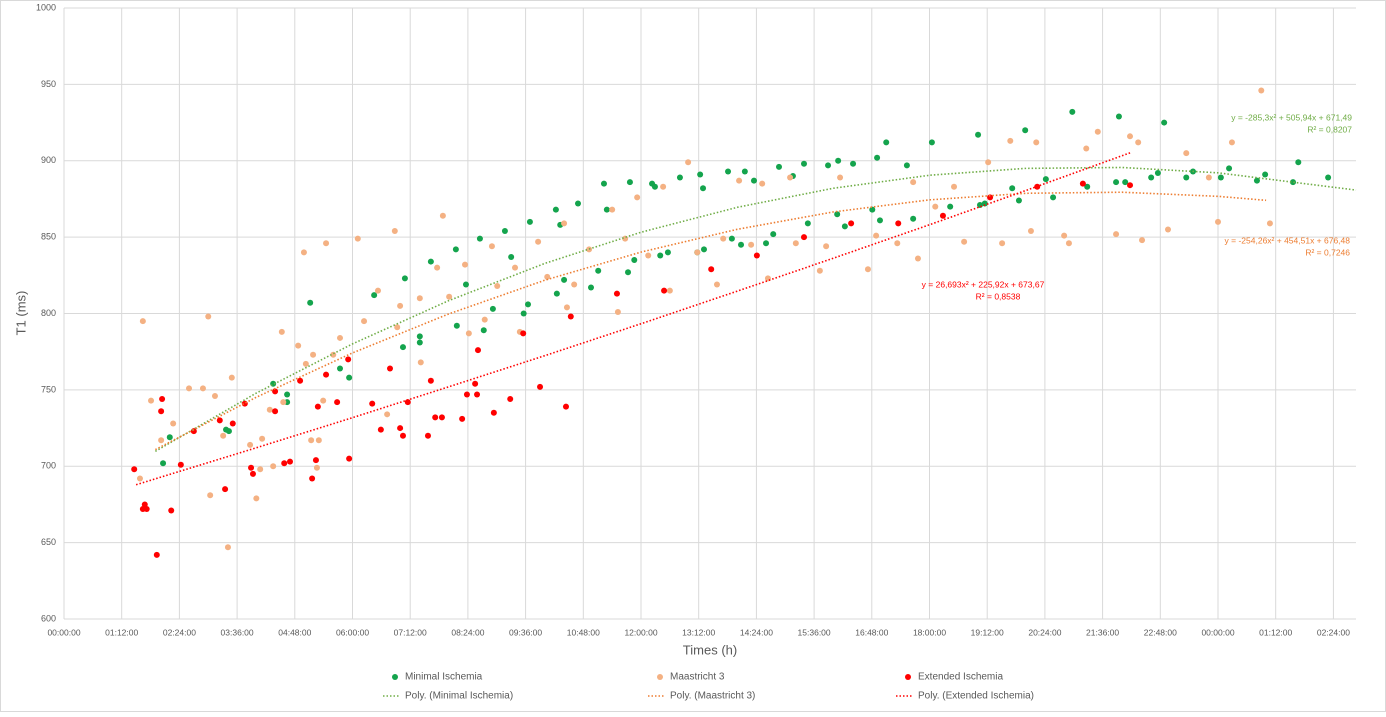  What do you see at coordinates (237, 632) in the screenshot?
I see `x-tick-label: 03:36:00` at bounding box center [237, 632].